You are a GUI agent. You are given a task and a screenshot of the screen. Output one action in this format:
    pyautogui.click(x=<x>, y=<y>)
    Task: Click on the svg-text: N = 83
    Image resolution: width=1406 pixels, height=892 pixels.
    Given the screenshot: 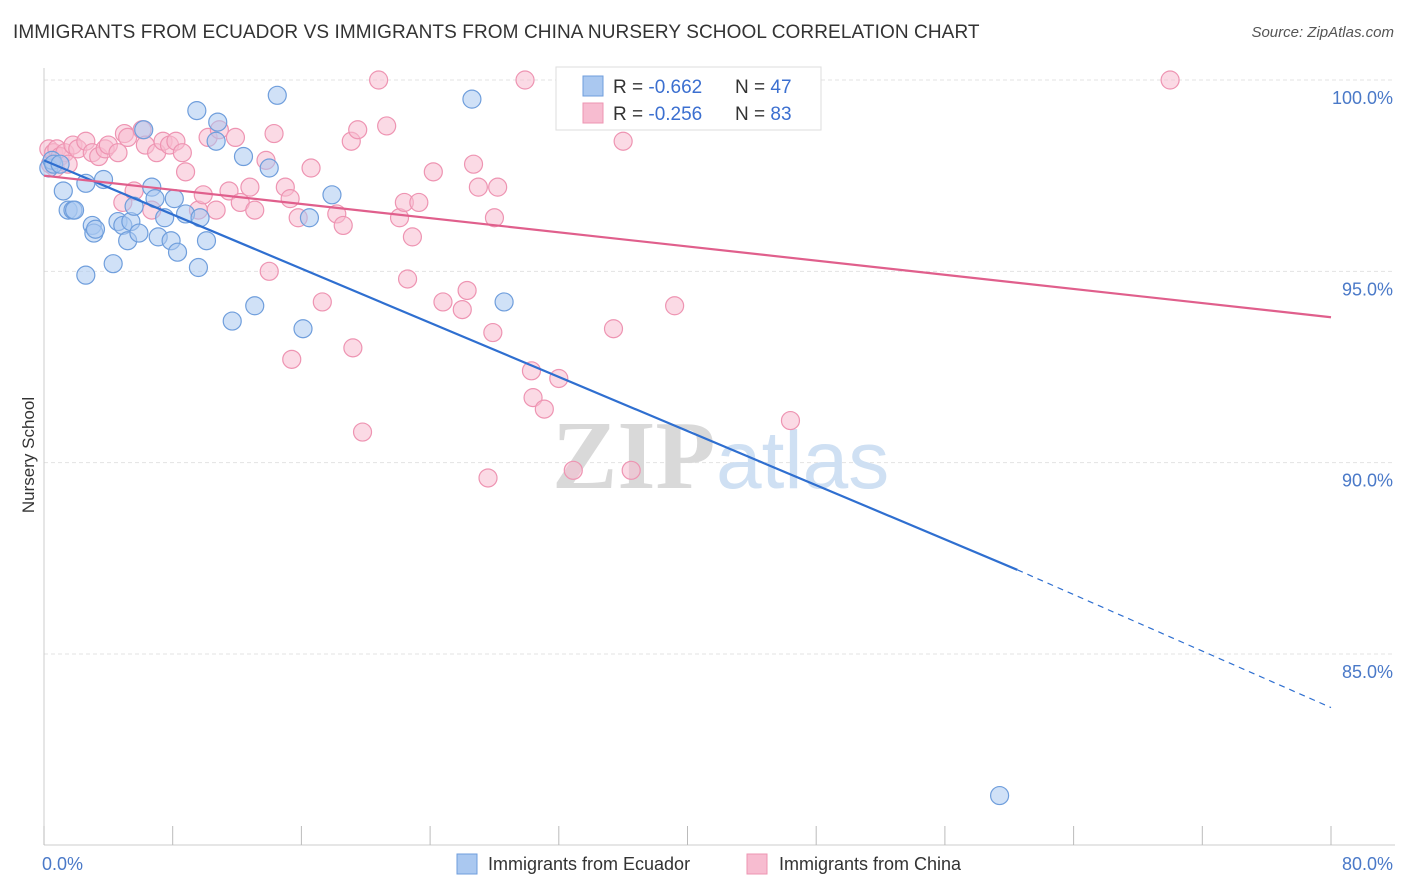 What is the action you would take?
    pyautogui.click(x=763, y=114)
    